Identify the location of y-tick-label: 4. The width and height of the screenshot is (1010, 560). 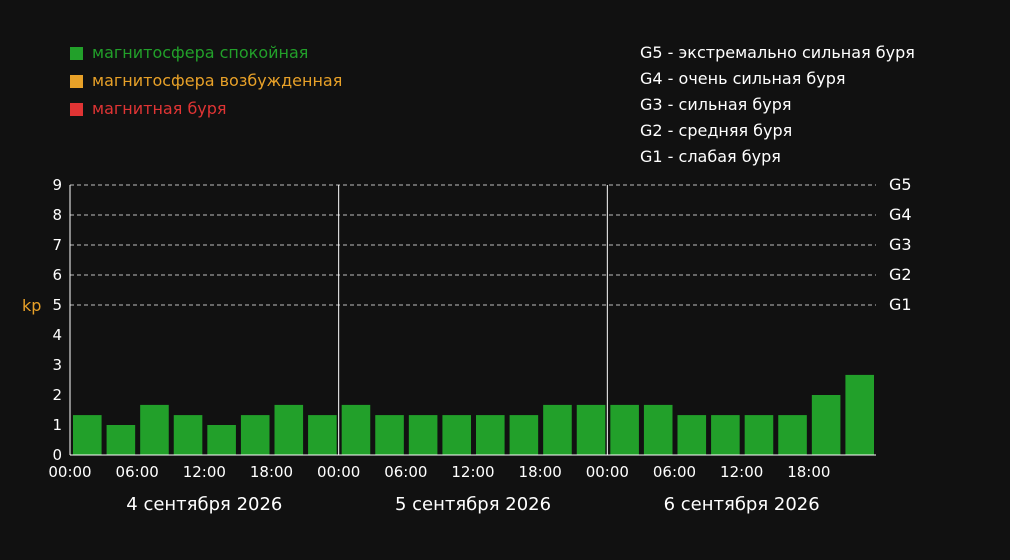
(57, 335).